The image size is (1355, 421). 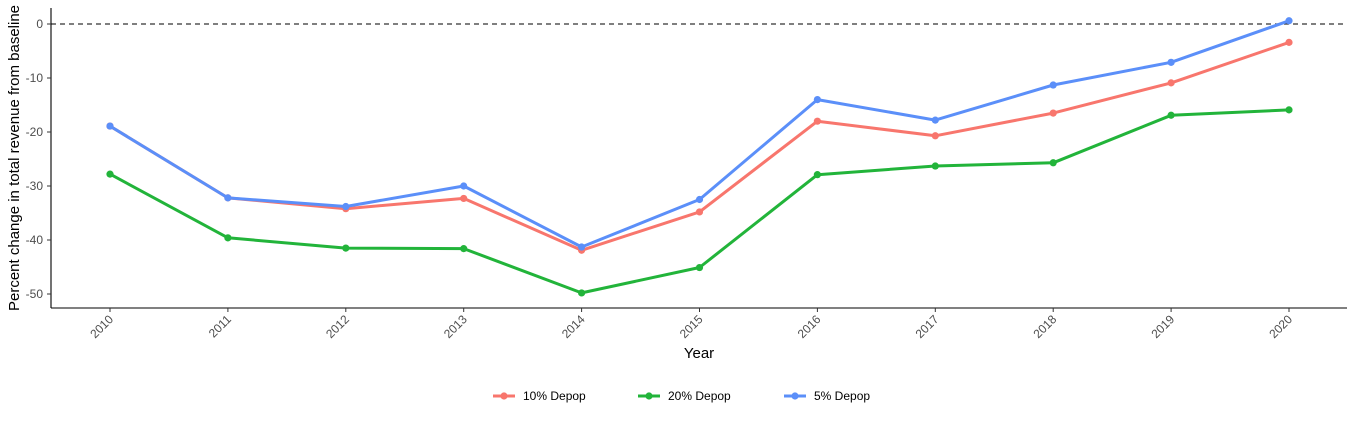 I want to click on x-tick-label: 2014, so click(x=573, y=326).